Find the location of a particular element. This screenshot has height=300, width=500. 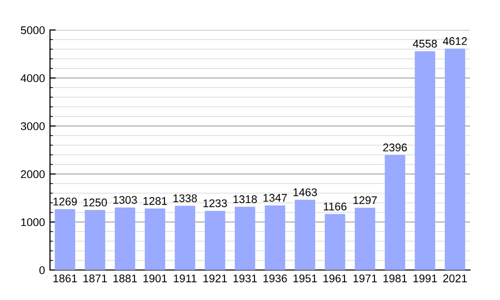

data-label: 1347 is located at coordinates (275, 198).